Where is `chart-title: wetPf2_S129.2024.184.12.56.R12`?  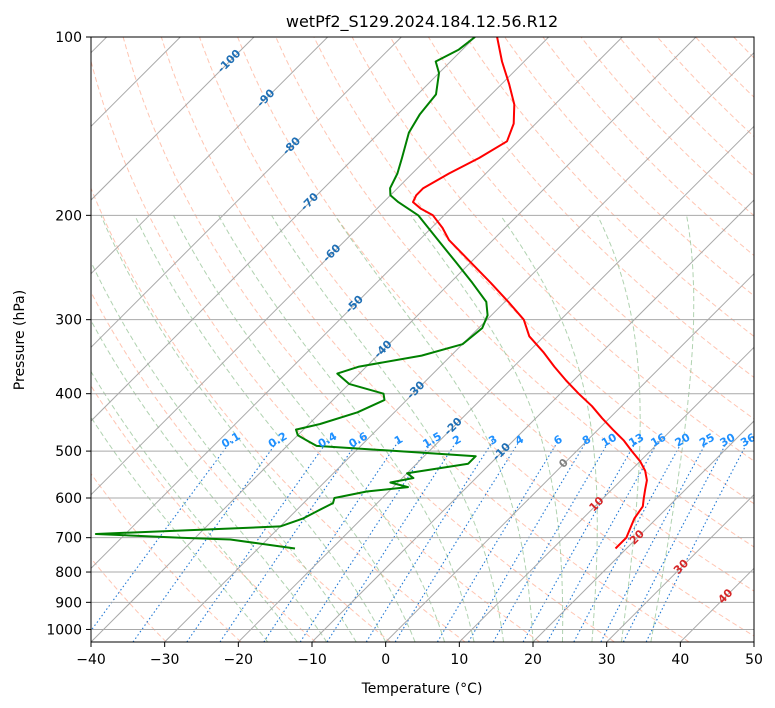 chart-title: wetPf2_S129.2024.184.12.56.R12 is located at coordinates (422, 22).